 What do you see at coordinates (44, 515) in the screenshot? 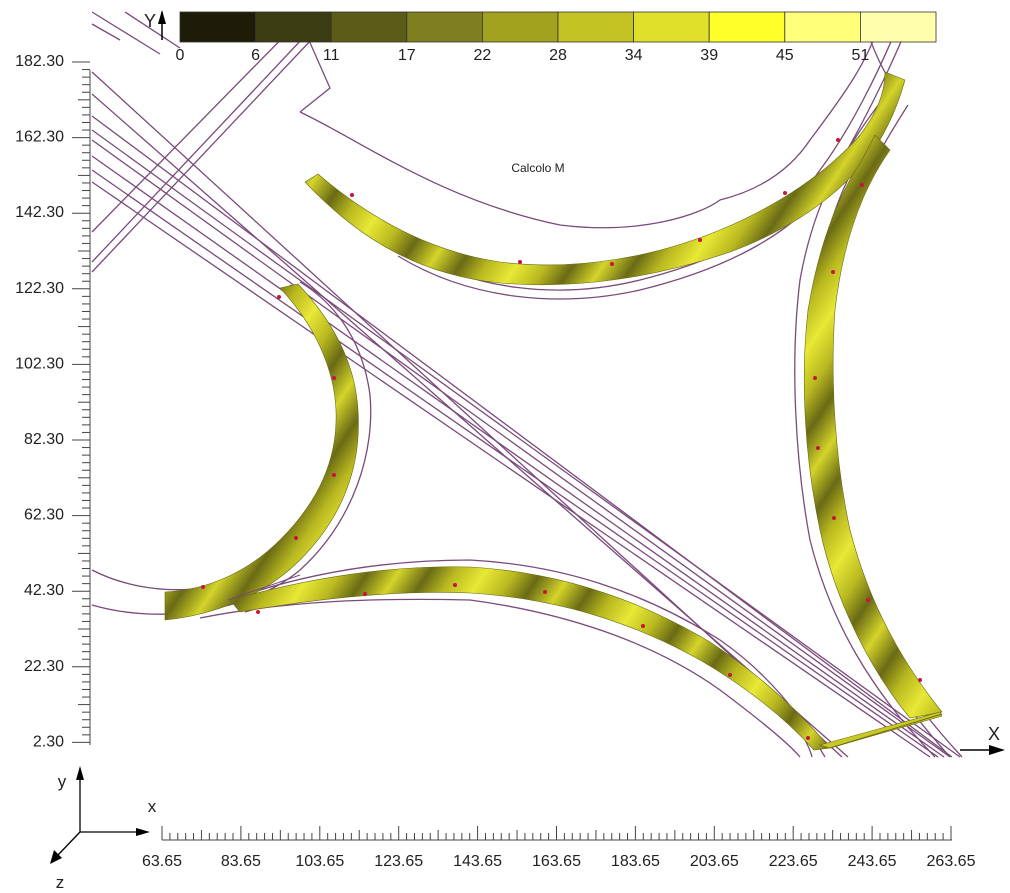
I see `y-tick-label: 62.30` at bounding box center [44, 515].